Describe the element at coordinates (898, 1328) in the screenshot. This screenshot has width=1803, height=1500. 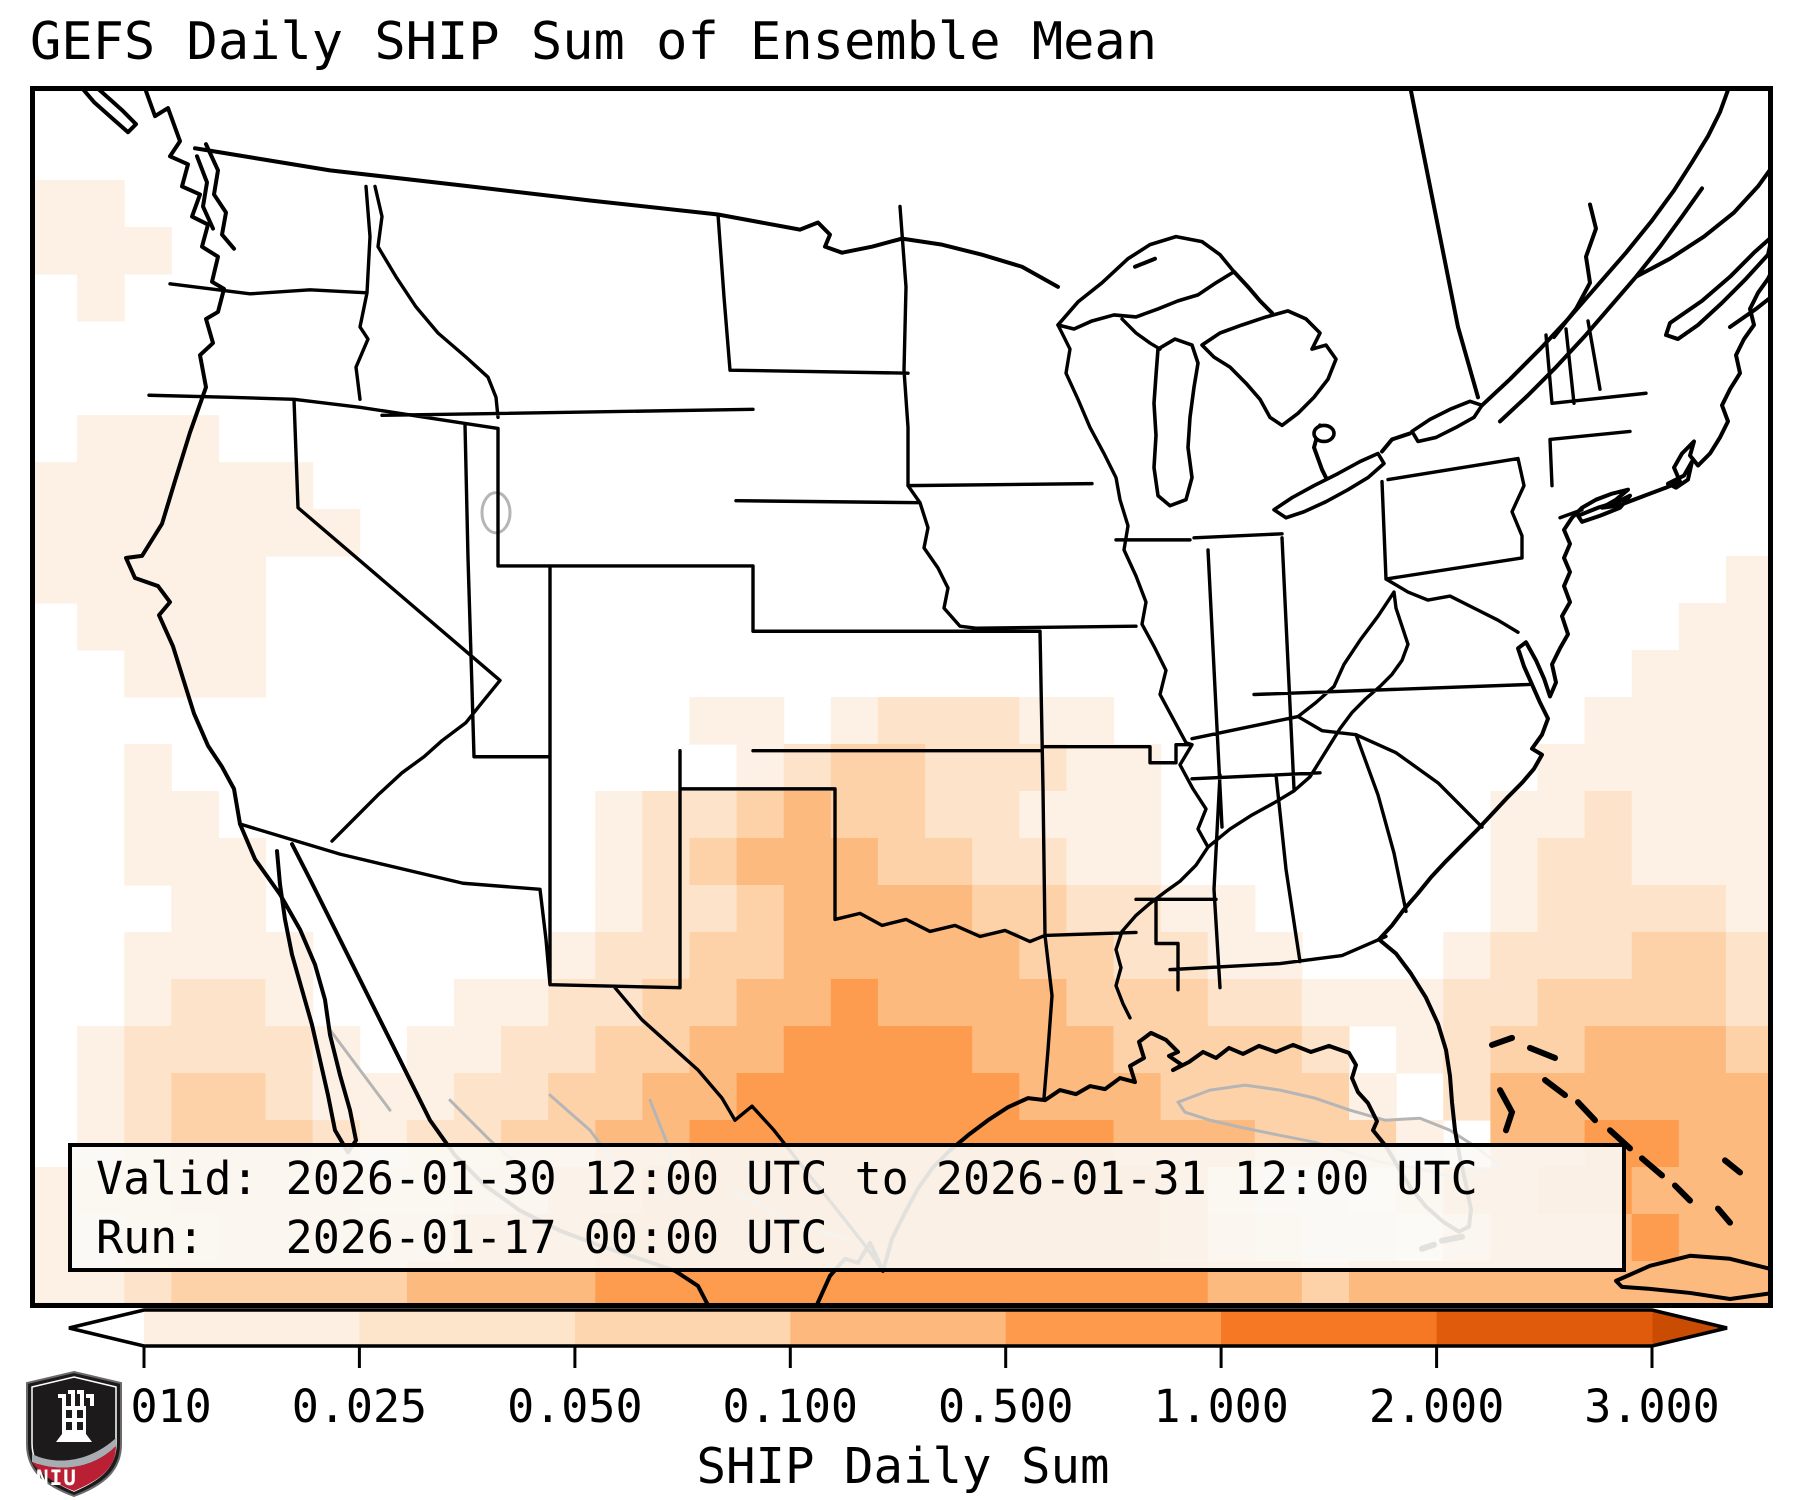
I see `colorbar-outline` at that location.